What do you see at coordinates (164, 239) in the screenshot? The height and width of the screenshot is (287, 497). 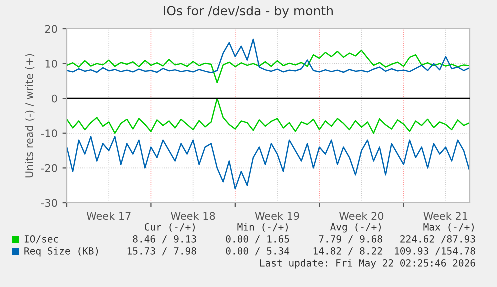 I see `text: 8.46 / 9.13` at bounding box center [164, 239].